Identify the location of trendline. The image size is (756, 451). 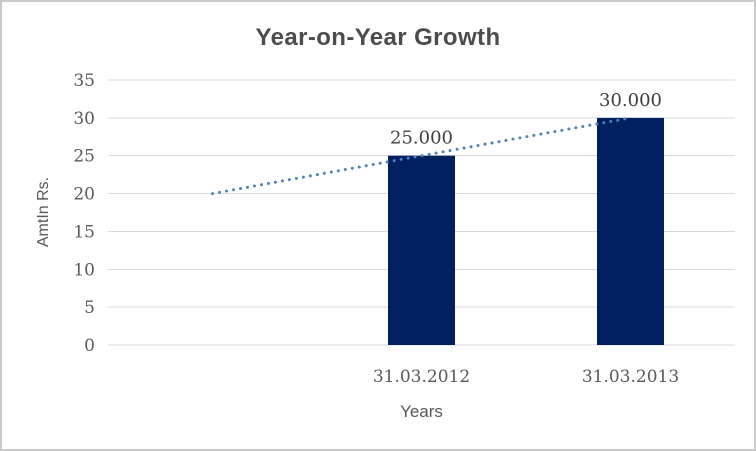
(421, 156).